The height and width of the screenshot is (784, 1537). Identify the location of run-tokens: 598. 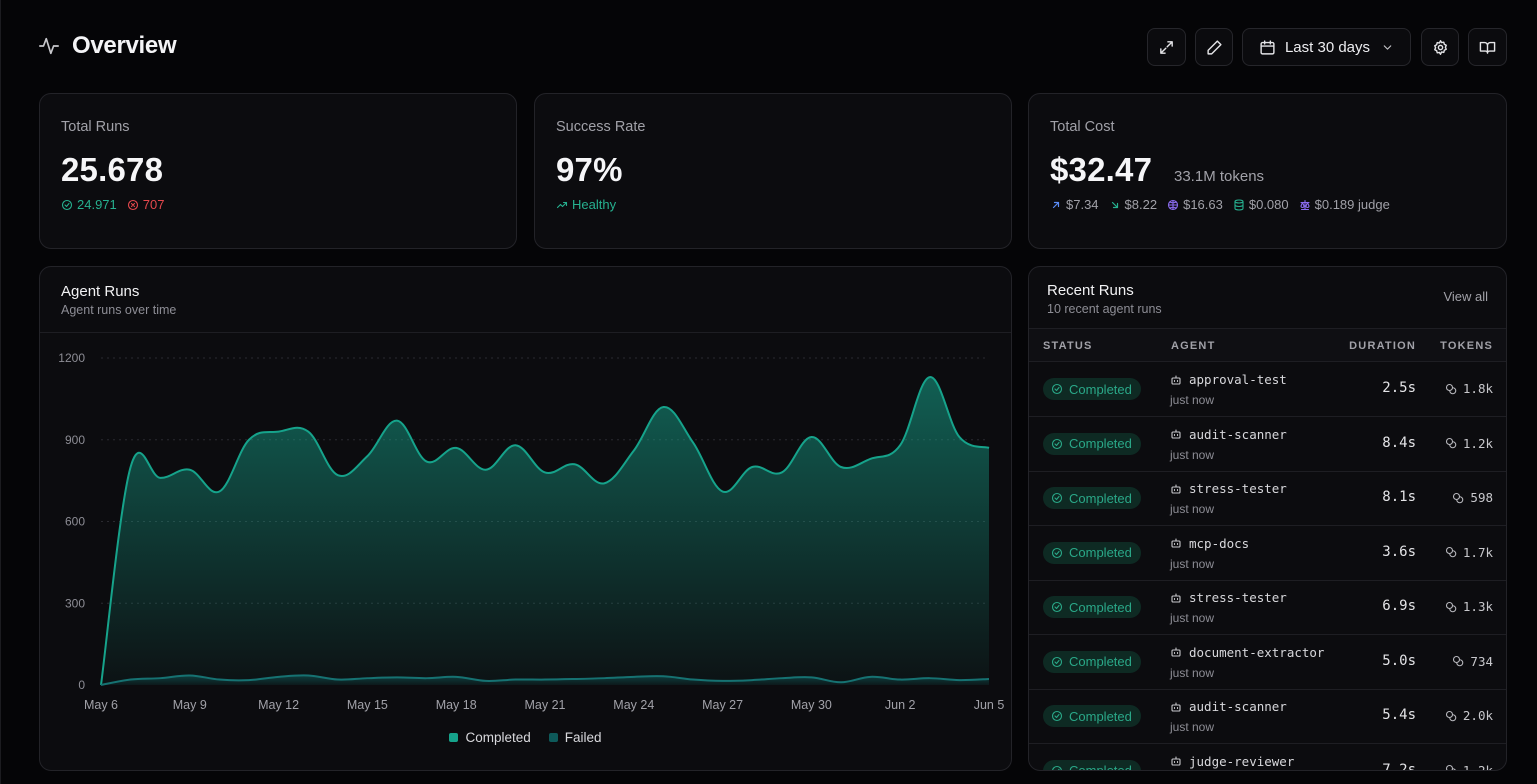
(1472, 497).